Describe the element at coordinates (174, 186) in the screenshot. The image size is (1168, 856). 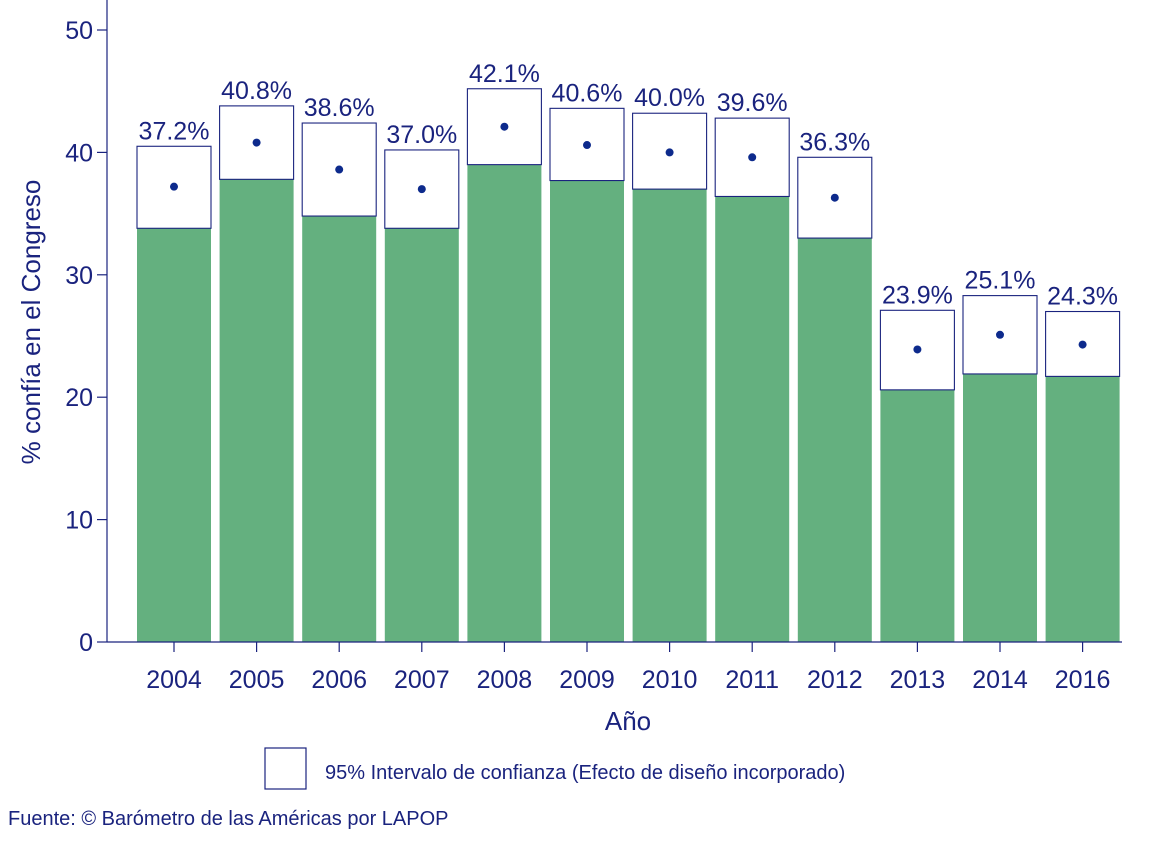
I see `point-2004` at that location.